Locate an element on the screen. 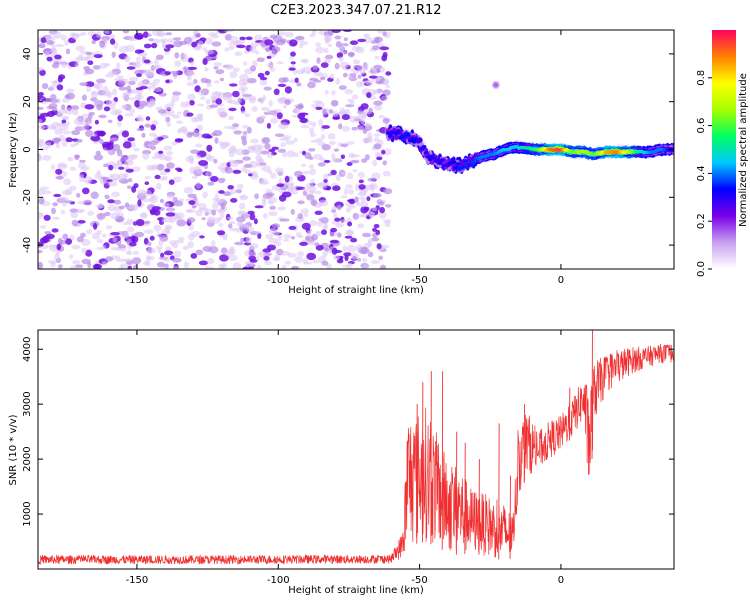 This screenshot has width=750, height=600. isolated-spot is located at coordinates (496, 85).